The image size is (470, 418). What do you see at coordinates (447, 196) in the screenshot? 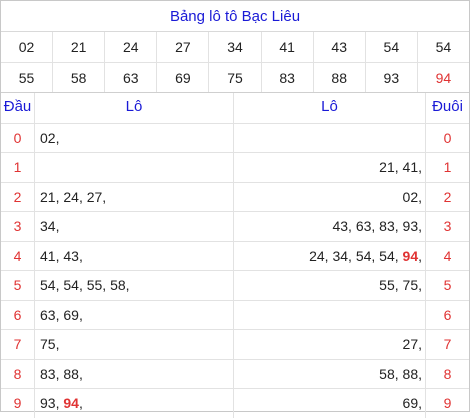
I see `duoi-cell: 2` at bounding box center [447, 196].